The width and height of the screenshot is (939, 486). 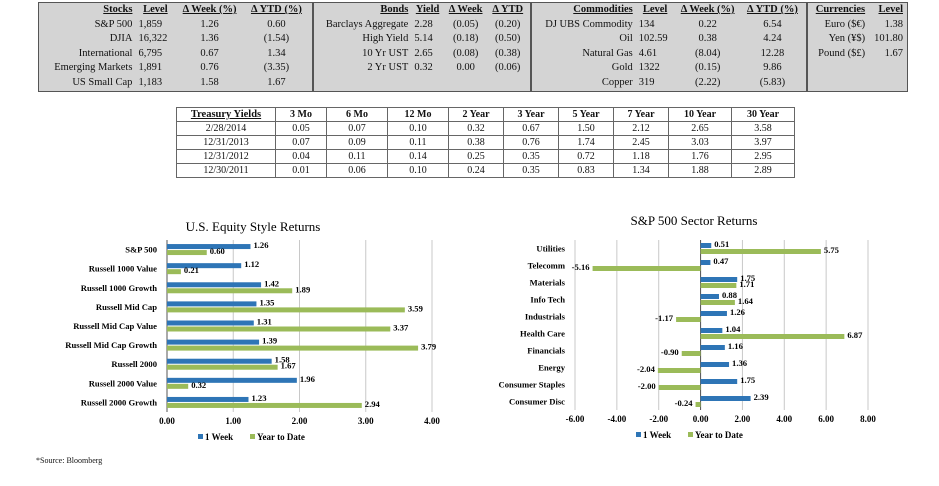 I want to click on bonds-header-row: Bonds Yield Δ Week Δ YTD, so click(x=421, y=10).